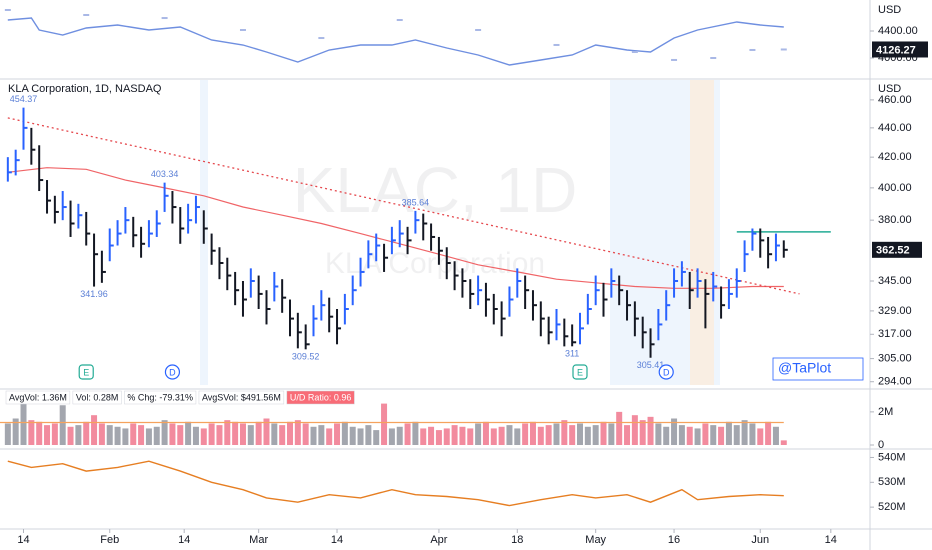 The width and height of the screenshot is (932, 550). I want to click on x-tick-label: Apr, so click(438, 540).